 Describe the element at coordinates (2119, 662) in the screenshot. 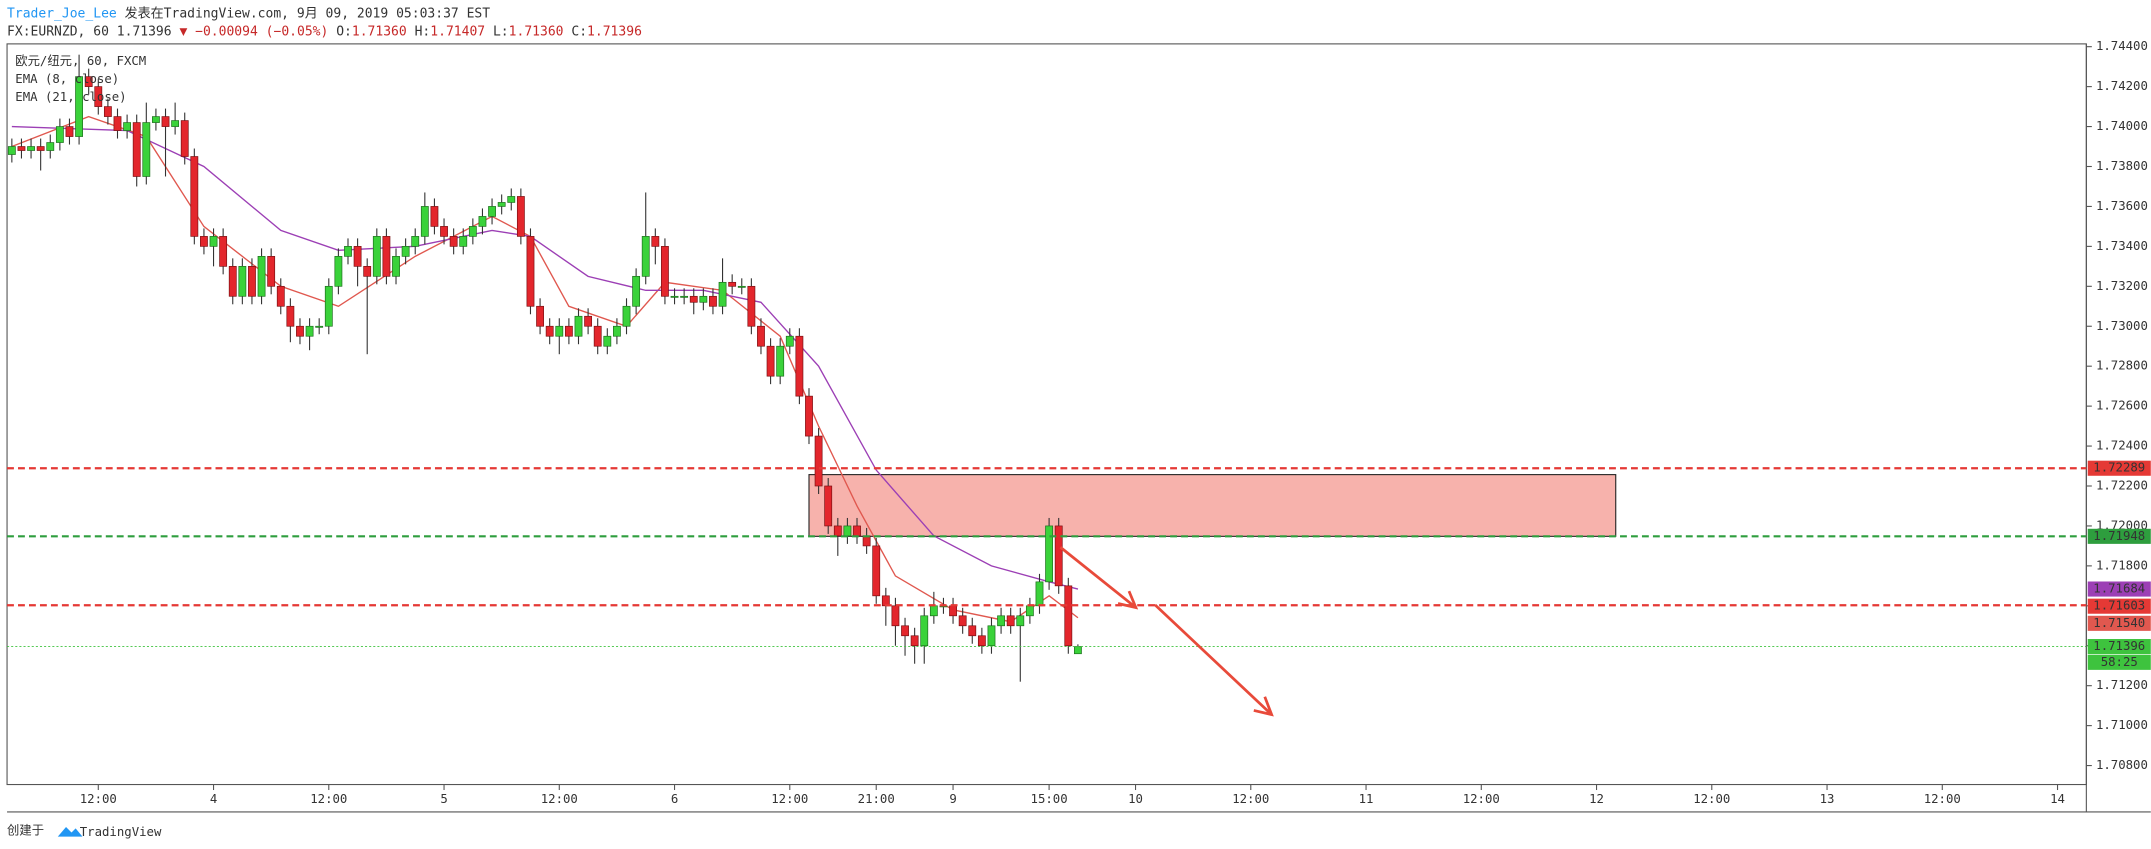

I see `countdown-tag` at that location.